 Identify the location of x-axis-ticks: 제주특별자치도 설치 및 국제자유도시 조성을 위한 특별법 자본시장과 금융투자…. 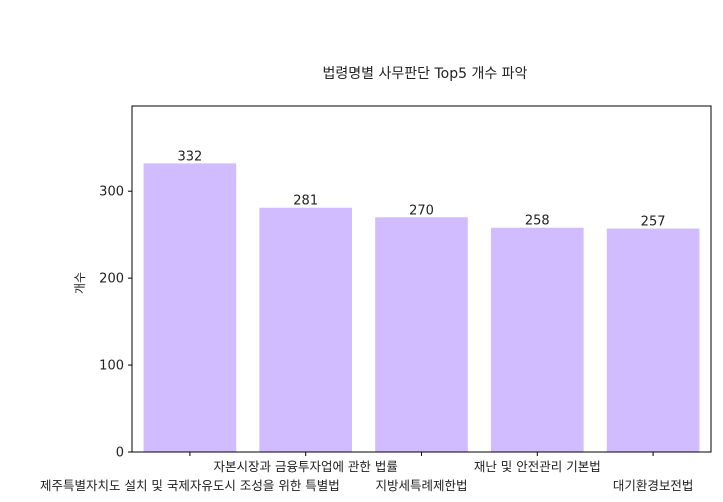
(366, 472).